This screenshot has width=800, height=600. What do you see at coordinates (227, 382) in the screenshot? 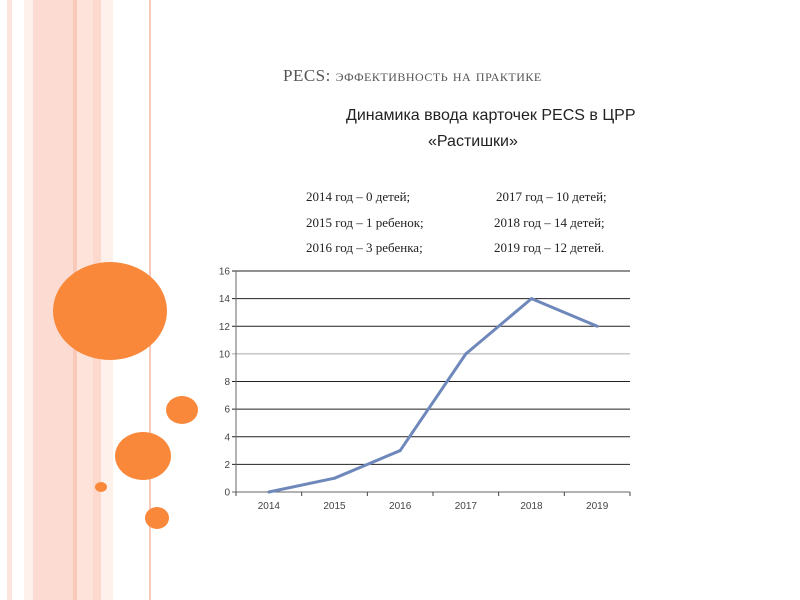
I see `y-tick-label: 8` at bounding box center [227, 382].